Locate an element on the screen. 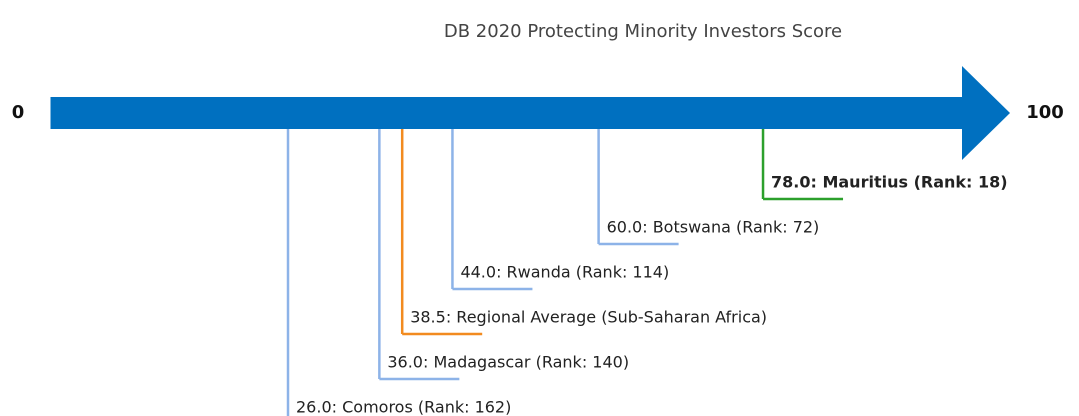  marker-label: 60.0: Botswana (Rank: 72) is located at coordinates (713, 227).